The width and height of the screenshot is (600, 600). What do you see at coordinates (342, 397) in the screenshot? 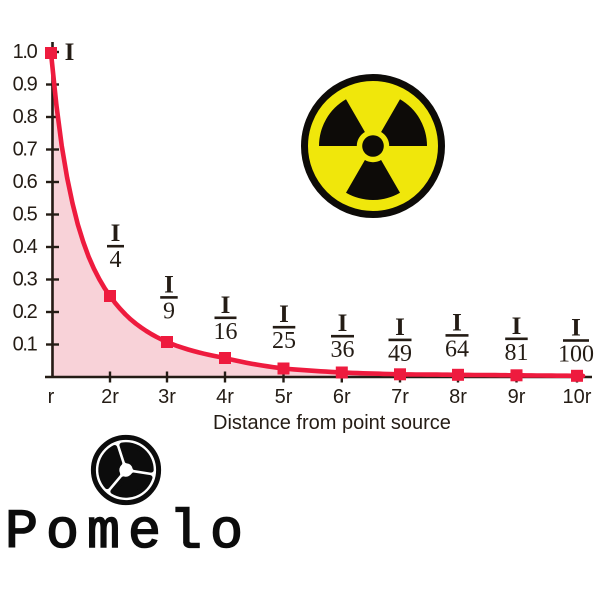
I see `svg-text: 6r` at bounding box center [342, 397].